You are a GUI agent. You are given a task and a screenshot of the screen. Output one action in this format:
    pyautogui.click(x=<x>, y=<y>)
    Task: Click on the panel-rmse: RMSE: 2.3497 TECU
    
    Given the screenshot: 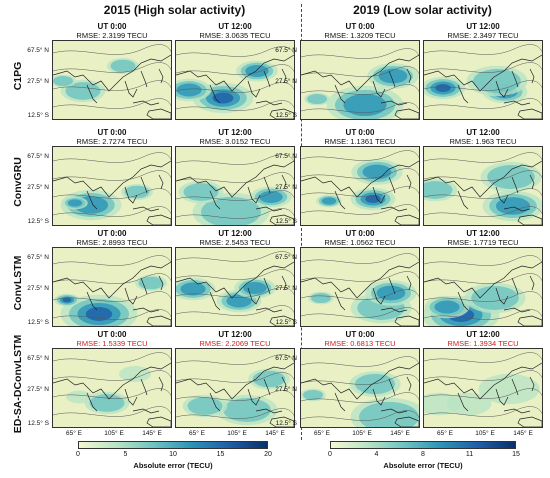 What is the action you would take?
    pyautogui.click(x=483, y=35)
    